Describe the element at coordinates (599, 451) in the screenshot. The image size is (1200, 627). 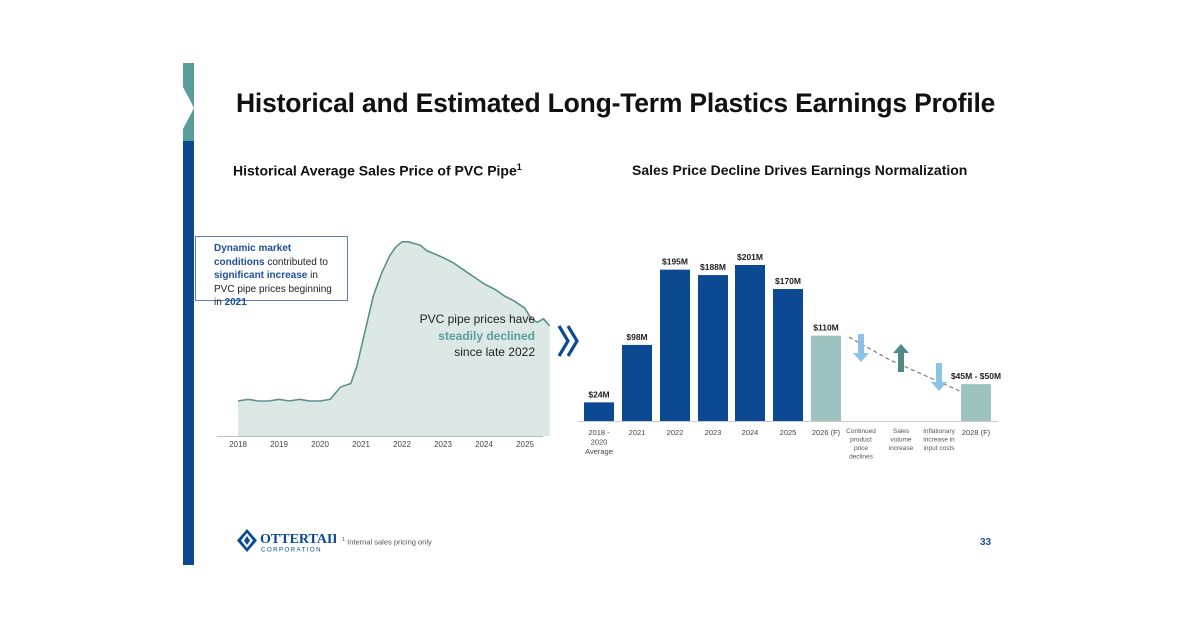
I see `category-label-line: Average` at that location.